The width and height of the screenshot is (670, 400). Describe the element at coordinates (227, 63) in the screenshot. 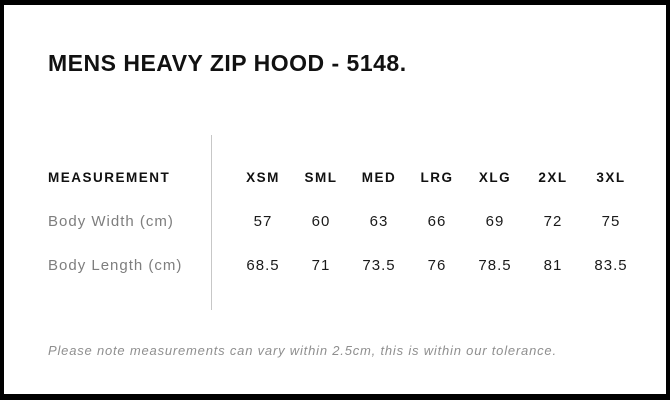

I see `page-title: MENS HEAVY ZIP HOOD - 5148.` at that location.